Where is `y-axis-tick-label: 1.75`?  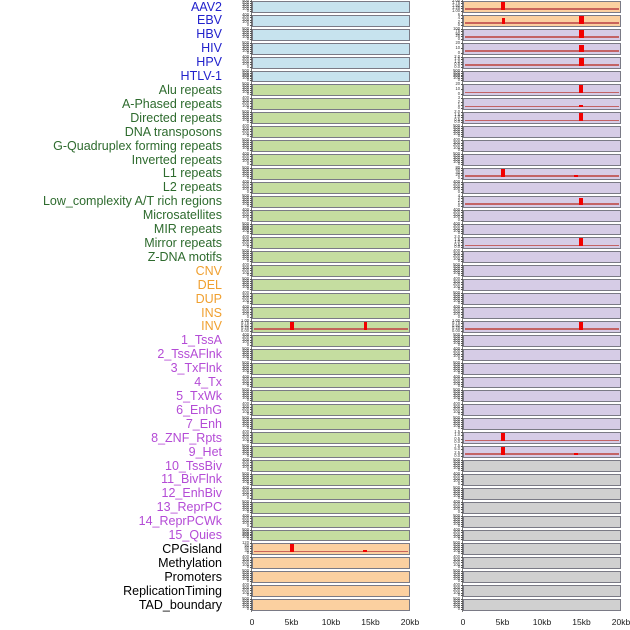
y-axis-tick-label: 1.75 is located at coordinates (456, 3).